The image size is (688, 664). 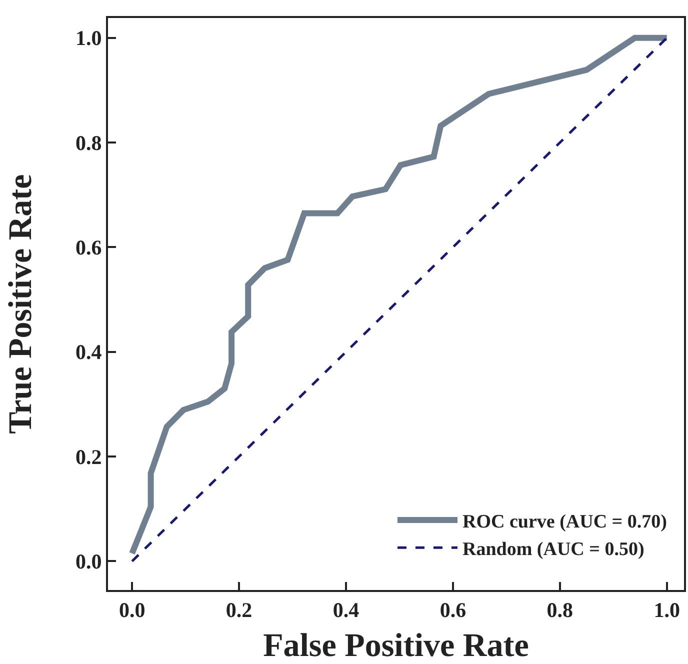 I want to click on x-tick-label: 0.4, so click(x=346, y=610).